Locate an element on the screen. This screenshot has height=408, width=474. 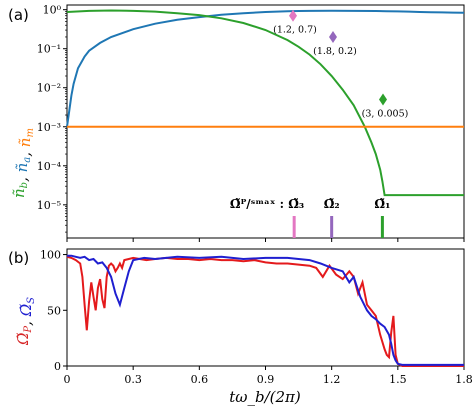
panel-b-x-ticks: 0 0.3 0.6 0.9 1.2 1.5 1.8 is located at coordinates (268, 376).